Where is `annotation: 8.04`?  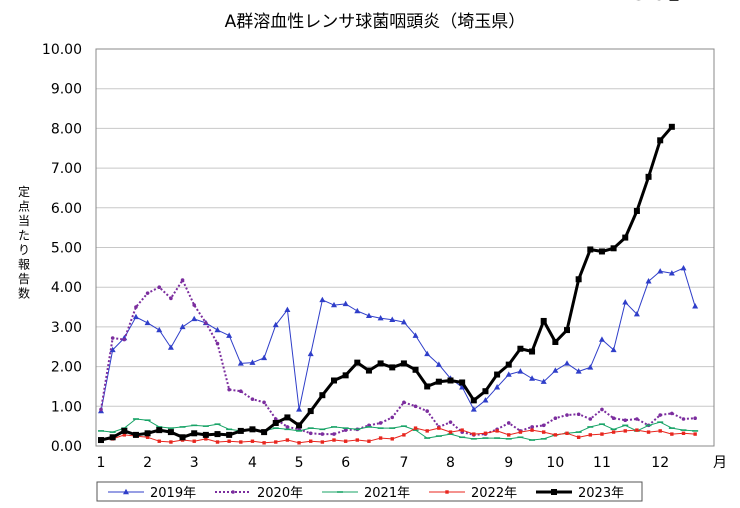 annotation: 8.04 is located at coordinates (655, 2).